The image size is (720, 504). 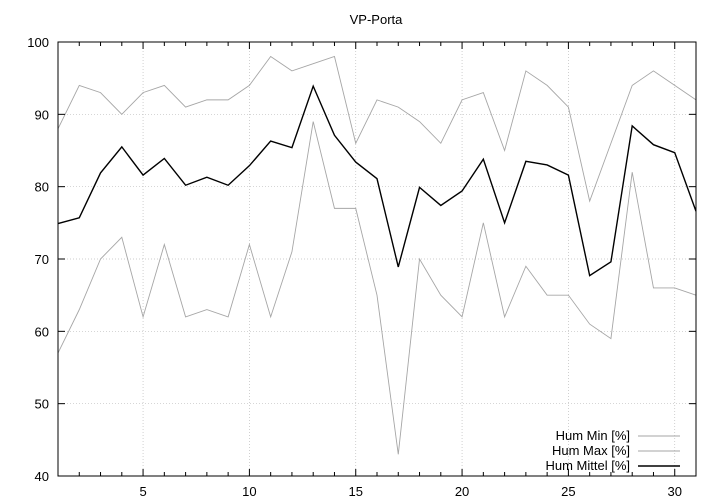 What do you see at coordinates (587, 465) in the screenshot?
I see `legend-label-2: Hum Mittel [%]` at bounding box center [587, 465].